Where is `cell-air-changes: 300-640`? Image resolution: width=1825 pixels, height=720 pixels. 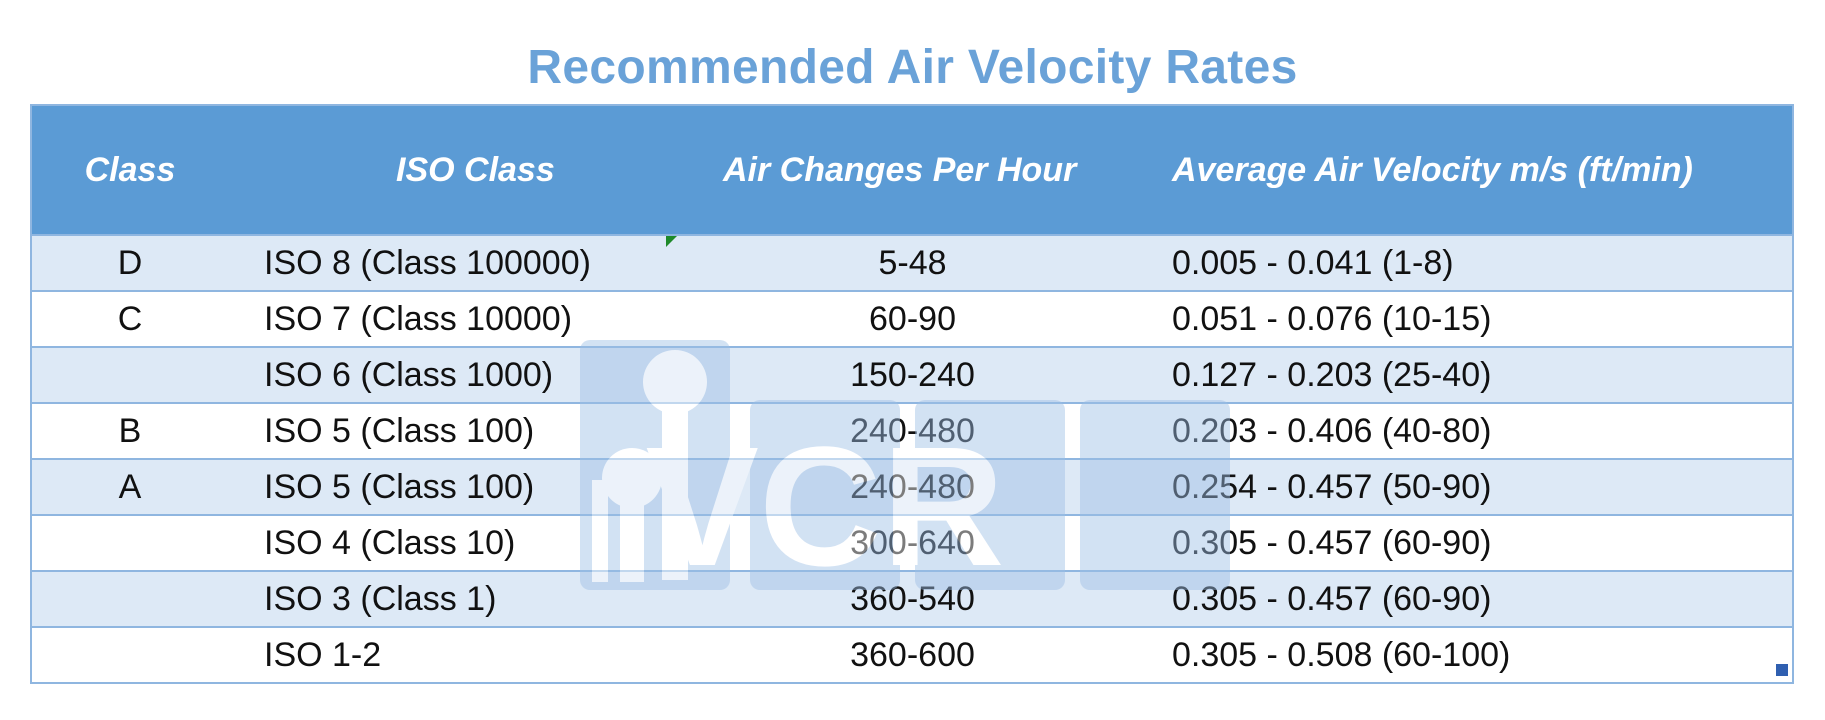
cell-air-changes: 300-640 is located at coordinates (909, 543).